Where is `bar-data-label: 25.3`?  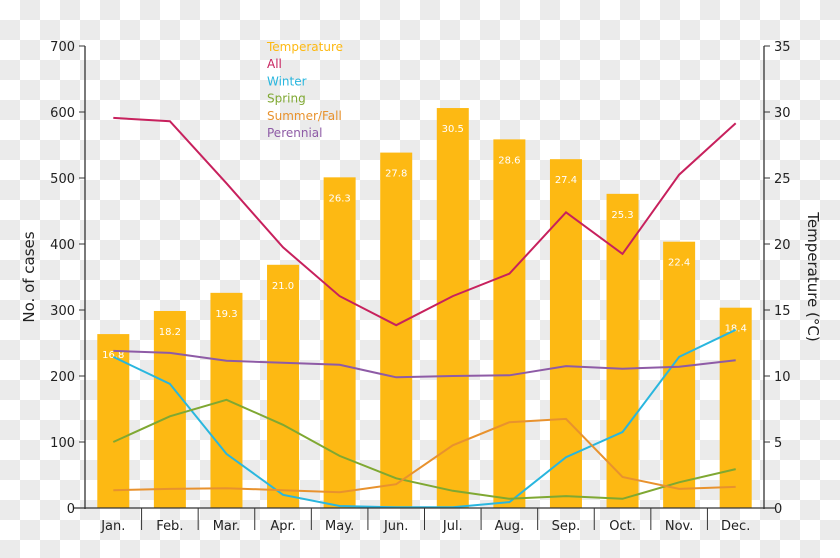 bar-data-label: 25.3 is located at coordinates (622, 215).